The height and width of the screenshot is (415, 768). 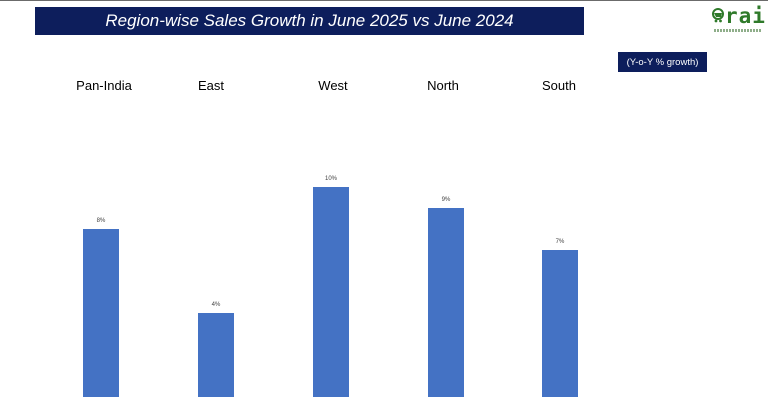 What do you see at coordinates (101, 221) in the screenshot?
I see `data-label: 8%` at bounding box center [101, 221].